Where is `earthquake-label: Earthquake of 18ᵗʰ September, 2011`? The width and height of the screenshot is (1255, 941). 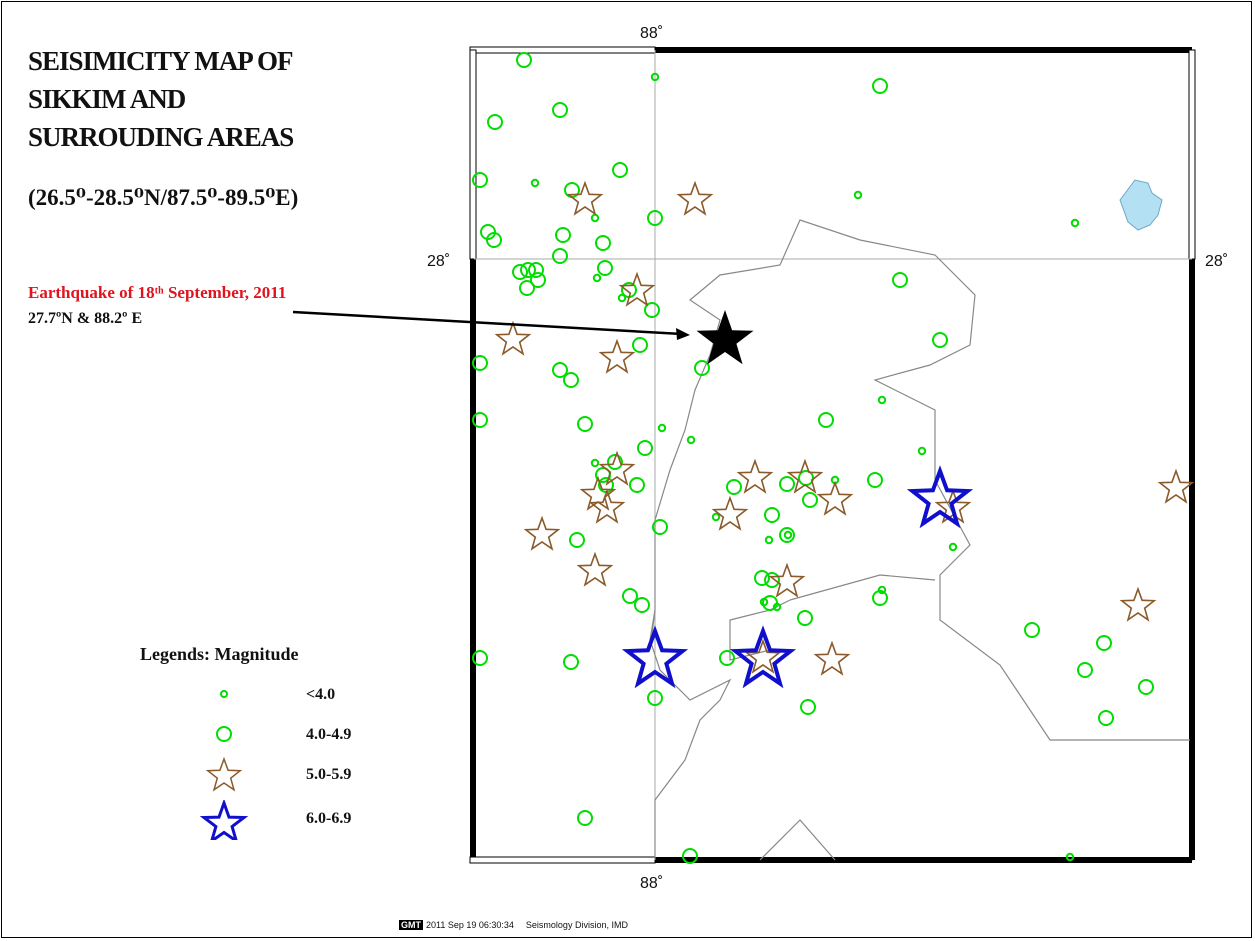 earthquake-label: Earthquake of 18ᵗʰ September, 2011 is located at coordinates (157, 292).